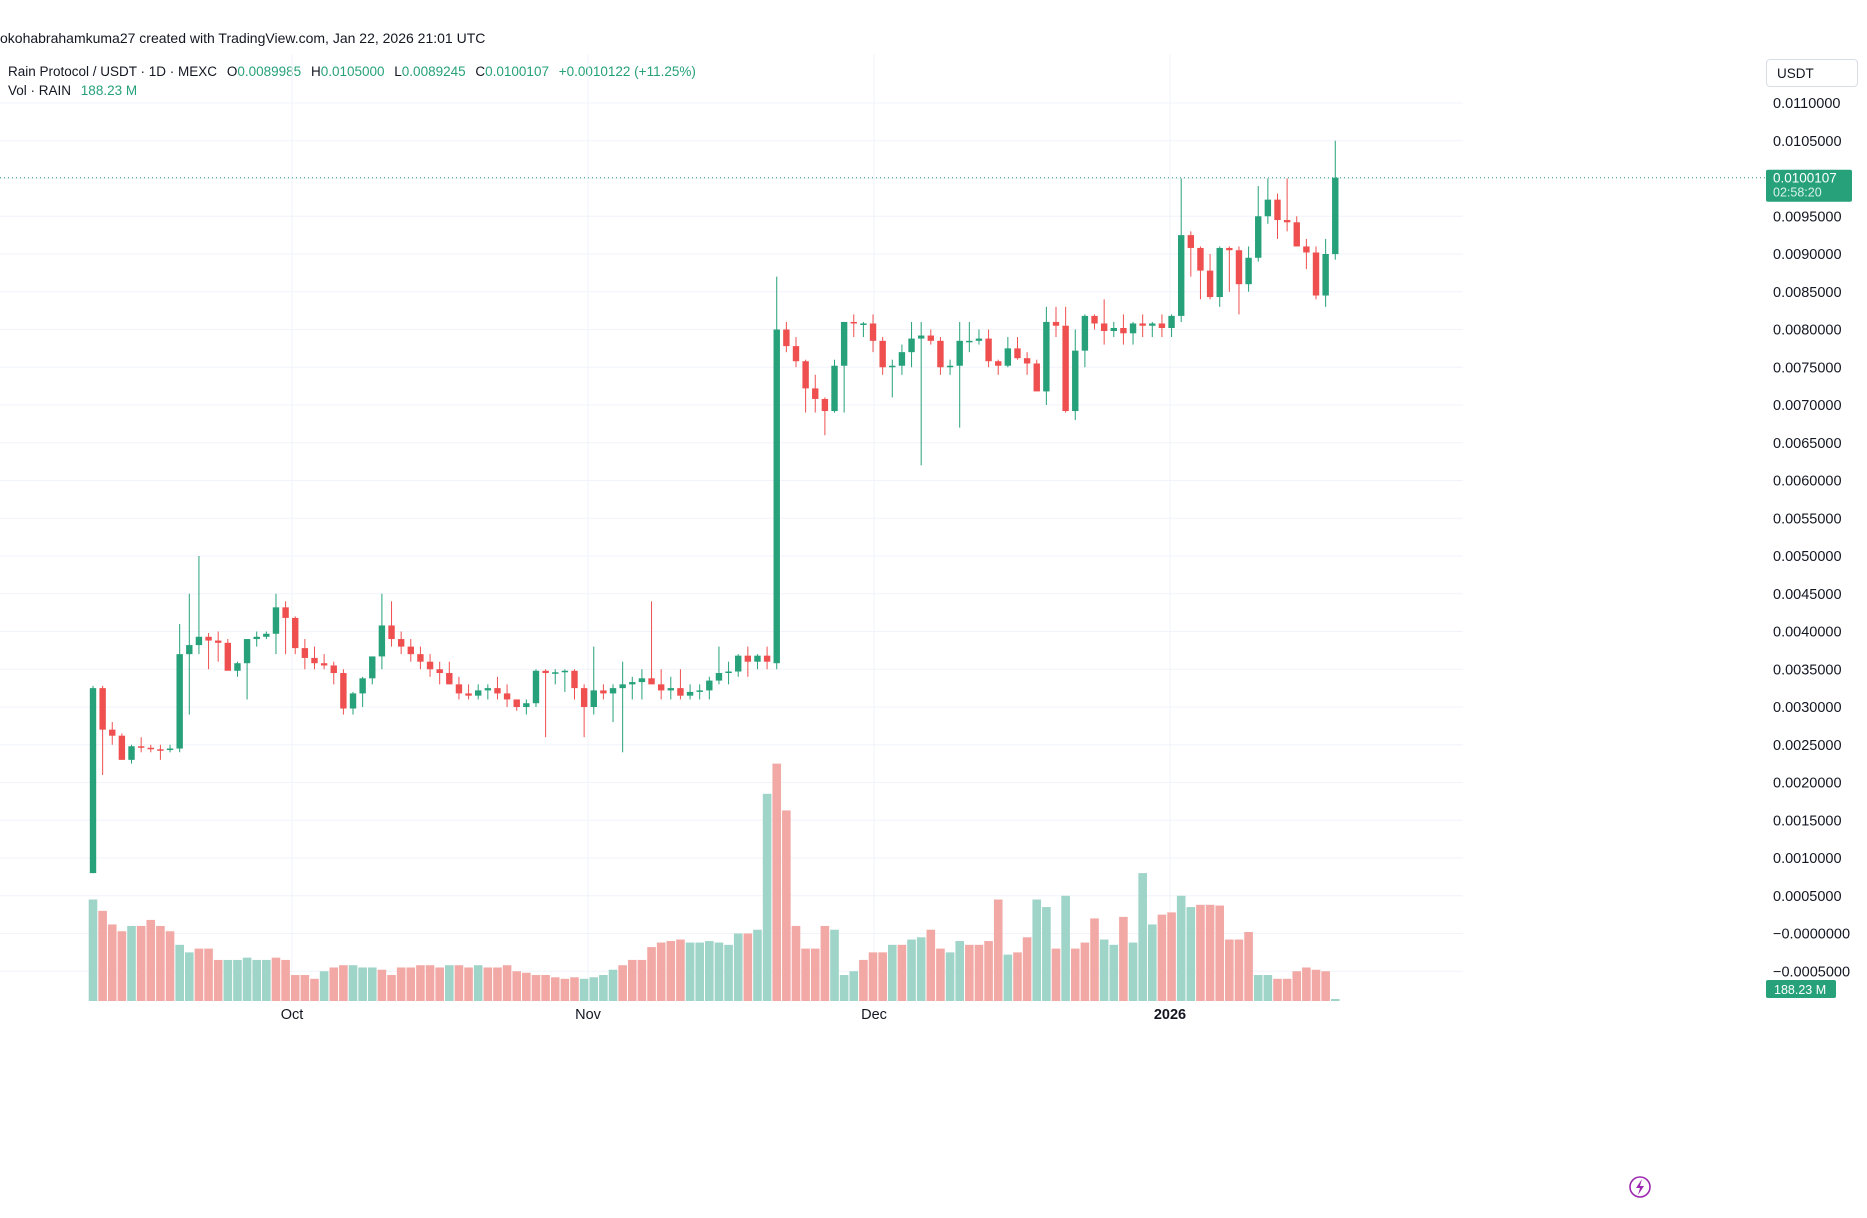 This screenshot has width=1867, height=1218. I want to click on lightning-icon, so click(1640, 1187).